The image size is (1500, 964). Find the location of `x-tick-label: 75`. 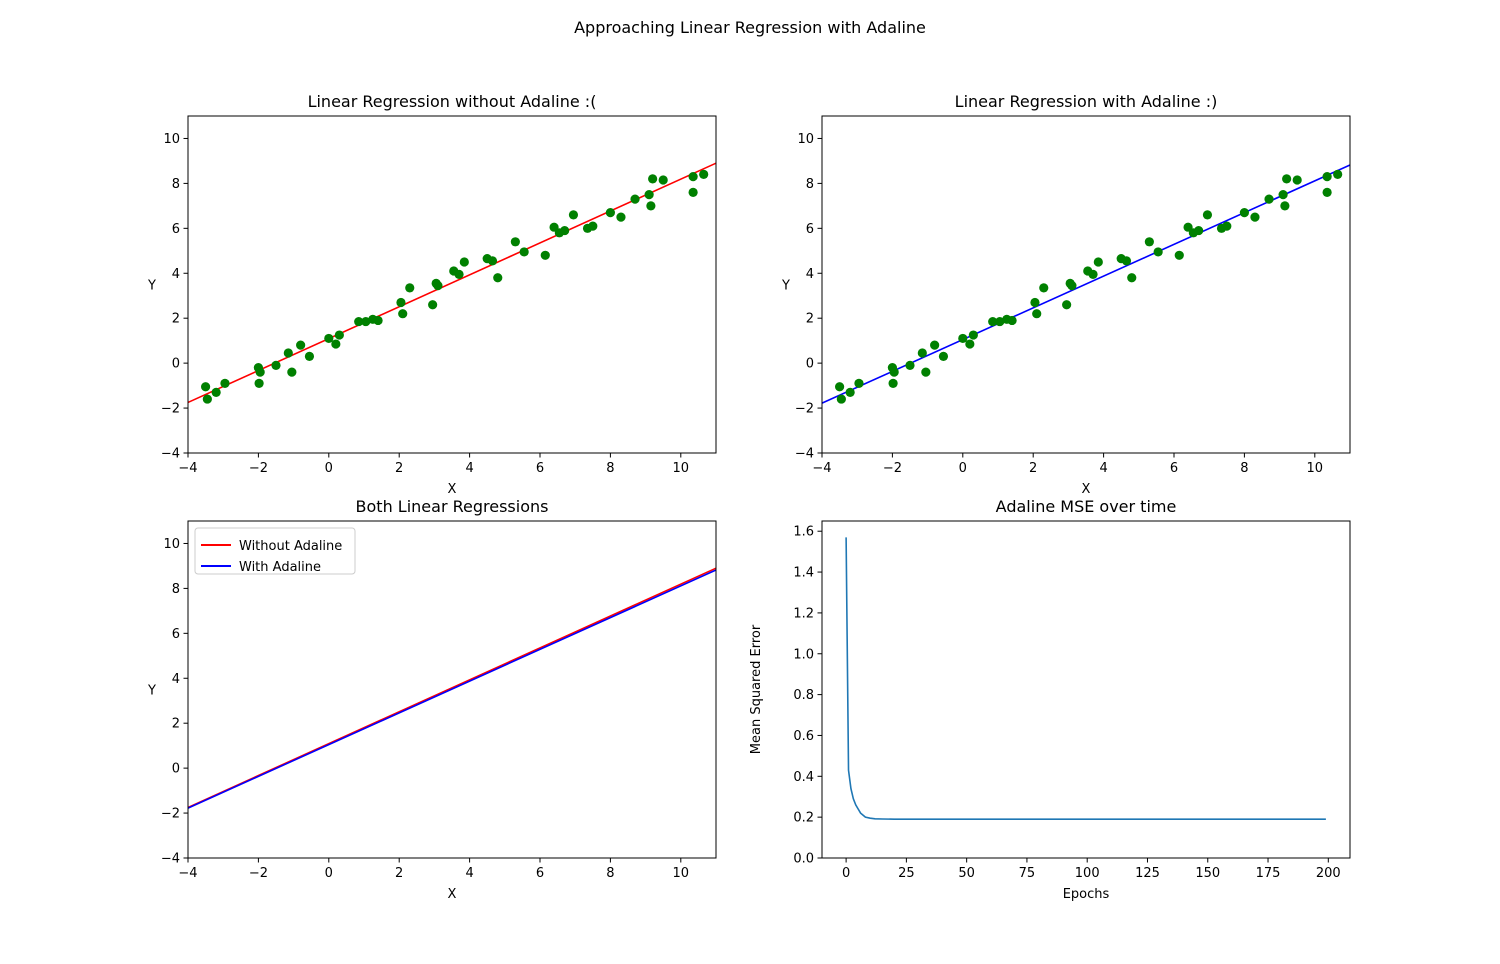

x-tick-label: 75 is located at coordinates (1027, 873).